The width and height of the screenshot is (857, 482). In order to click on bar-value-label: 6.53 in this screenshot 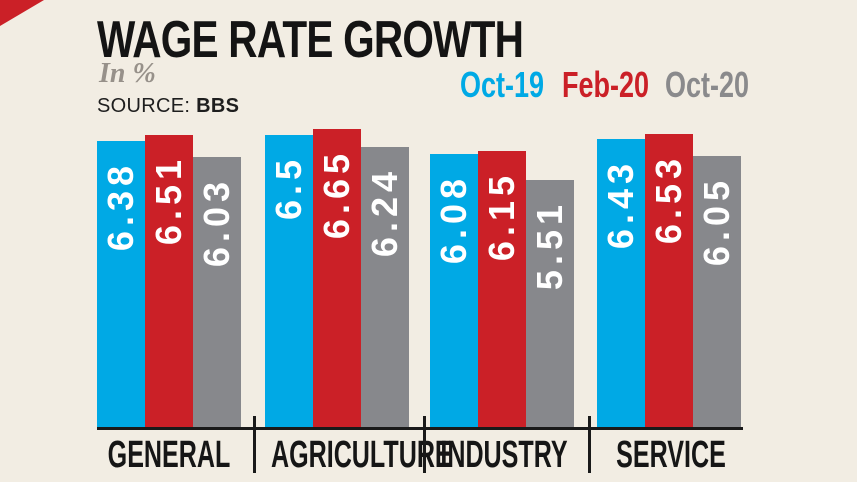, I will do `click(668, 199)`.